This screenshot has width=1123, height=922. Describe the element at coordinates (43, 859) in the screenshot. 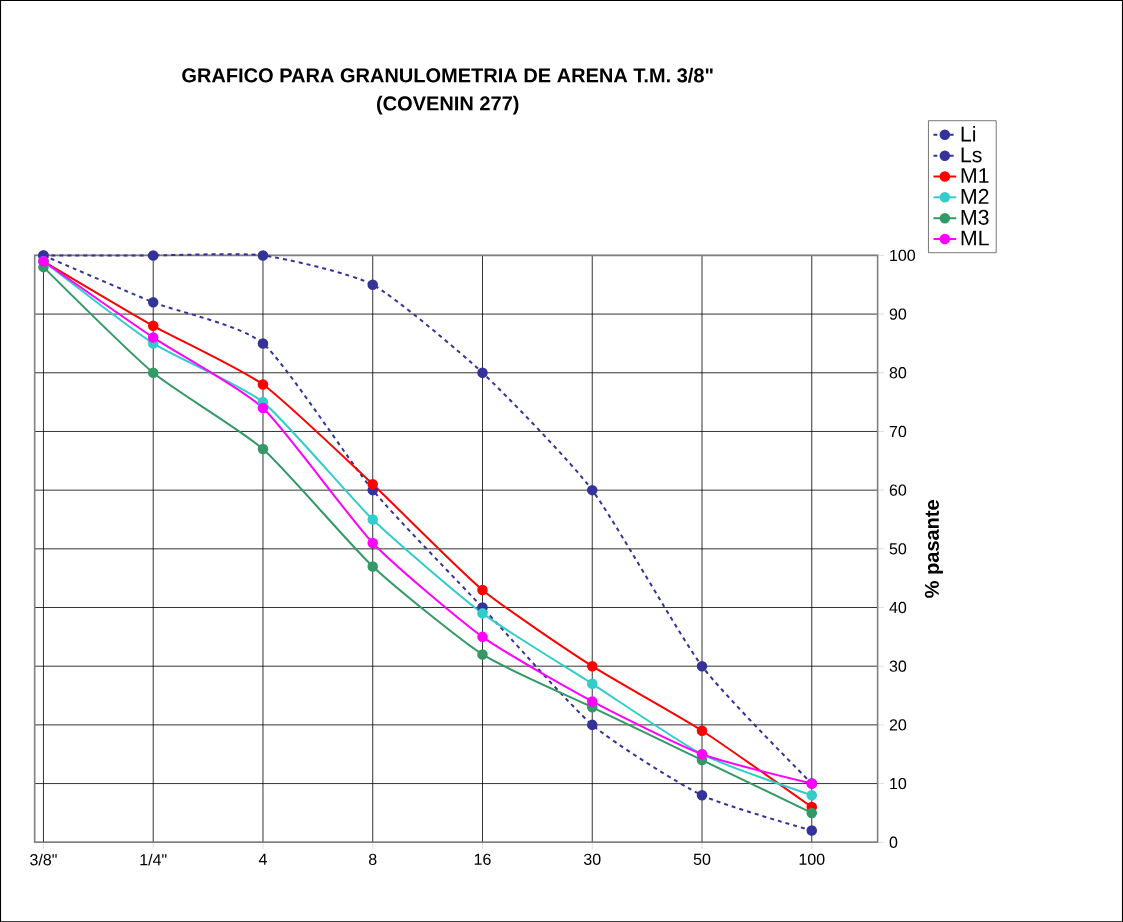

I see `x-tick-label: 3/8"` at that location.